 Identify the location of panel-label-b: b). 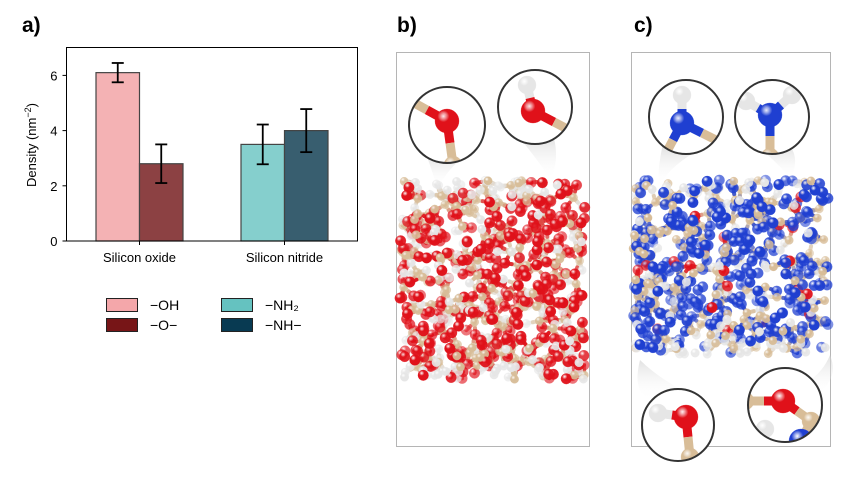
(407, 25).